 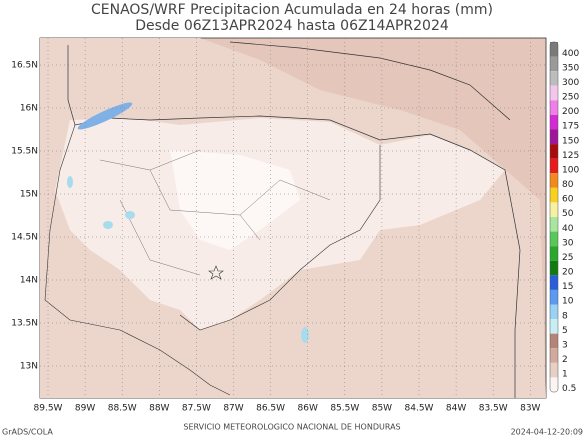 What do you see at coordinates (568, 229) in the screenshot?
I see `colorbar-label: 40` at bounding box center [568, 229].